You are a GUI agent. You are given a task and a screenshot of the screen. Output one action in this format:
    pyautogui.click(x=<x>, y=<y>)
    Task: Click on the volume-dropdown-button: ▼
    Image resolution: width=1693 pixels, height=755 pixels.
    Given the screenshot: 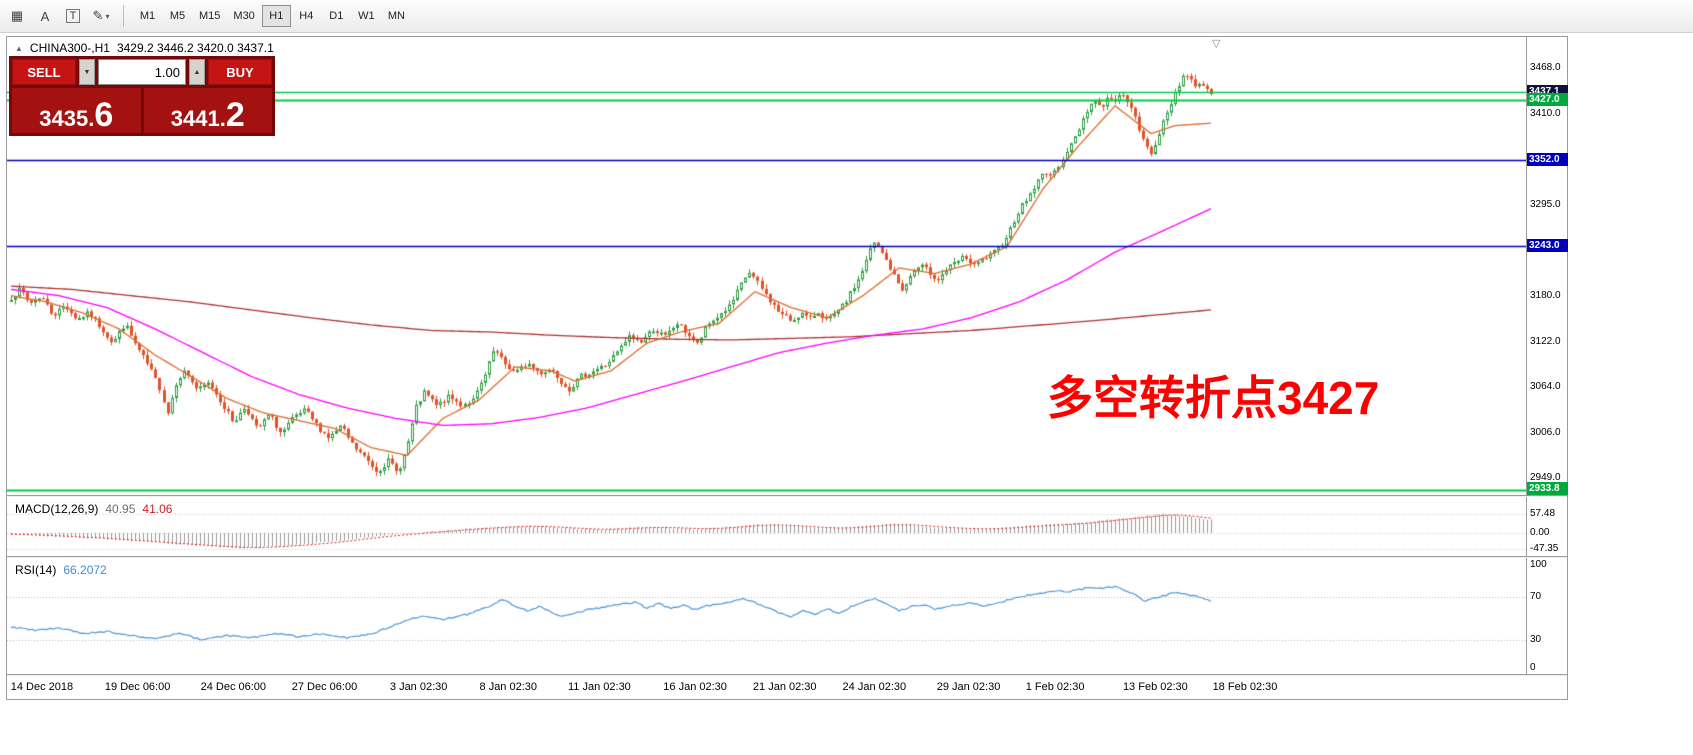 What is the action you would take?
    pyautogui.click(x=87, y=72)
    